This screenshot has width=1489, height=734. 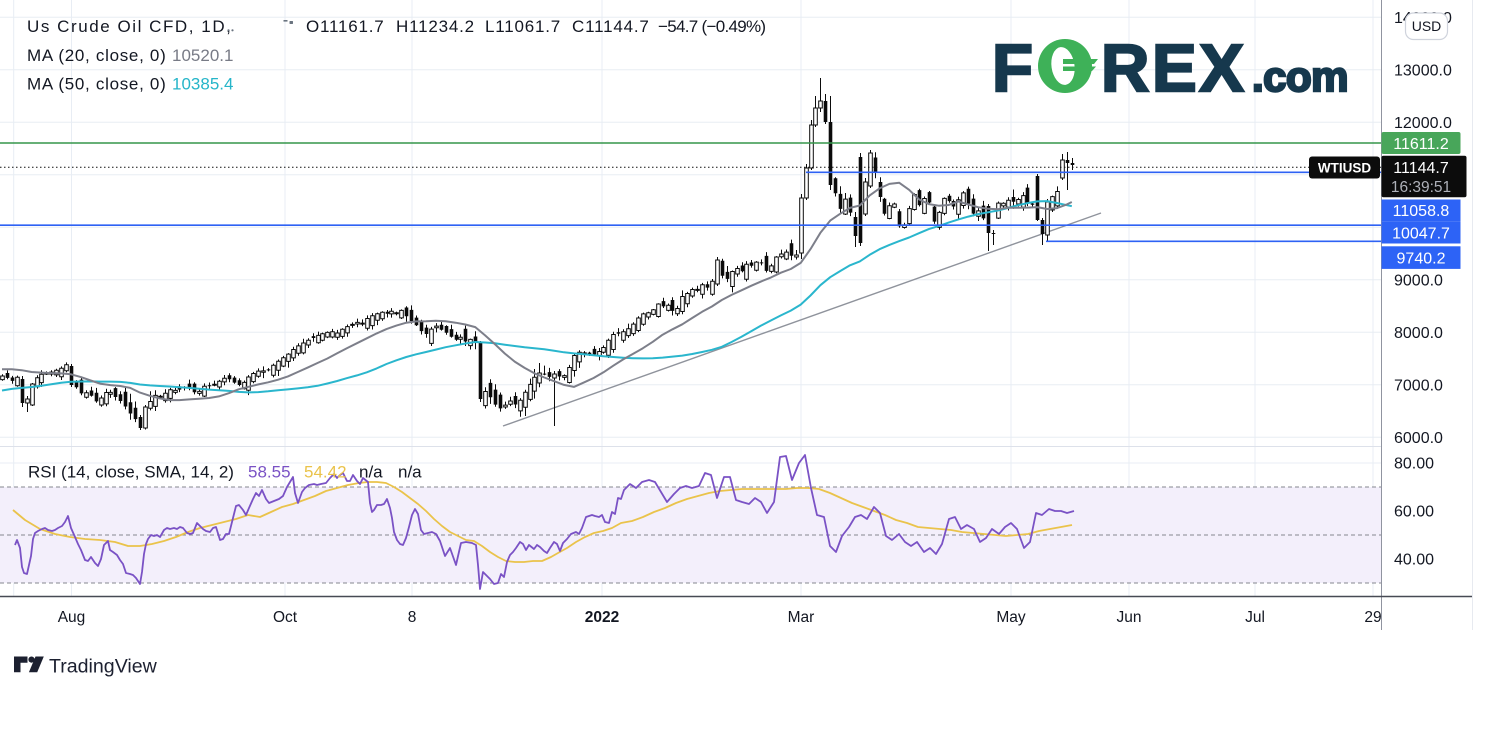 What do you see at coordinates (1174, 68) in the screenshot?
I see `svg-text: REX` at bounding box center [1174, 68].